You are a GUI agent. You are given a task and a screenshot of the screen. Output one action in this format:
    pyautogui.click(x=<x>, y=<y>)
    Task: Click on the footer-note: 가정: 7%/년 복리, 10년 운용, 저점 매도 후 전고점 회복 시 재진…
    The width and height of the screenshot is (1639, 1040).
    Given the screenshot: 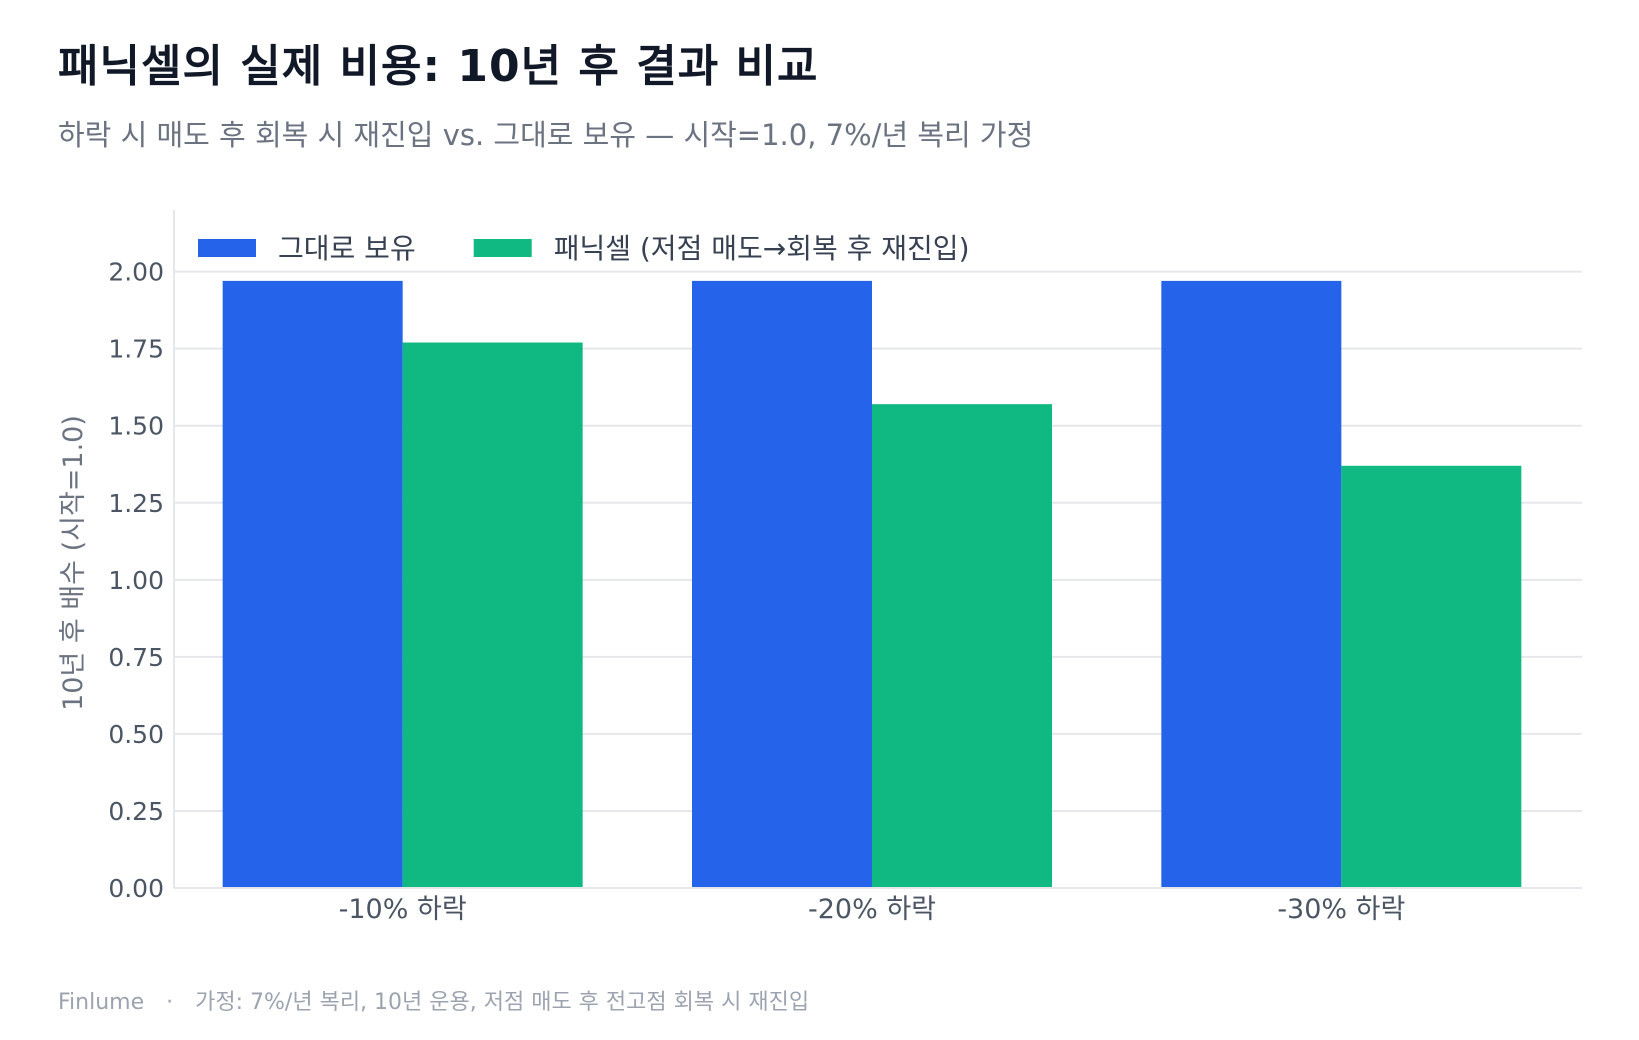 What is the action you would take?
    pyautogui.click(x=502, y=1002)
    